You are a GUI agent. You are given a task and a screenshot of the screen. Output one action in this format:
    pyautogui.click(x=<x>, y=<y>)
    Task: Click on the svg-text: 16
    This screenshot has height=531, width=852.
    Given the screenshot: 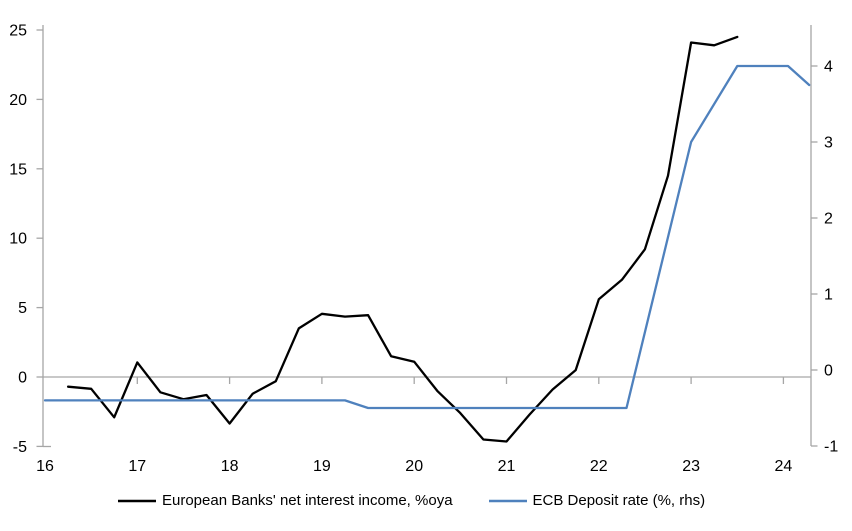 What is the action you would take?
    pyautogui.click(x=45, y=466)
    